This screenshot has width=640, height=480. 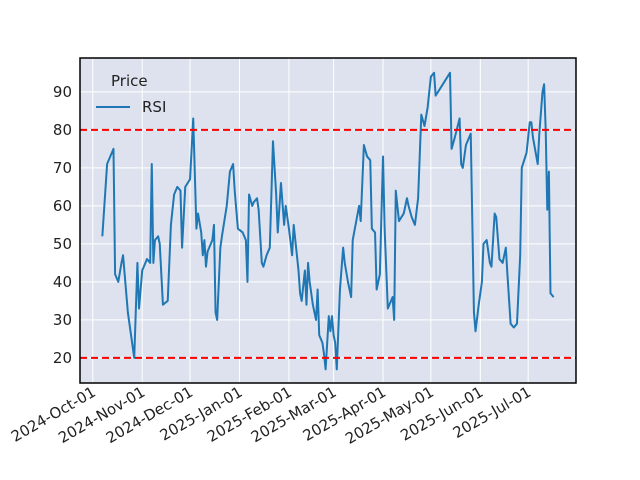 What do you see at coordinates (62, 358) in the screenshot?
I see `y-tick-label: 20` at bounding box center [62, 358].